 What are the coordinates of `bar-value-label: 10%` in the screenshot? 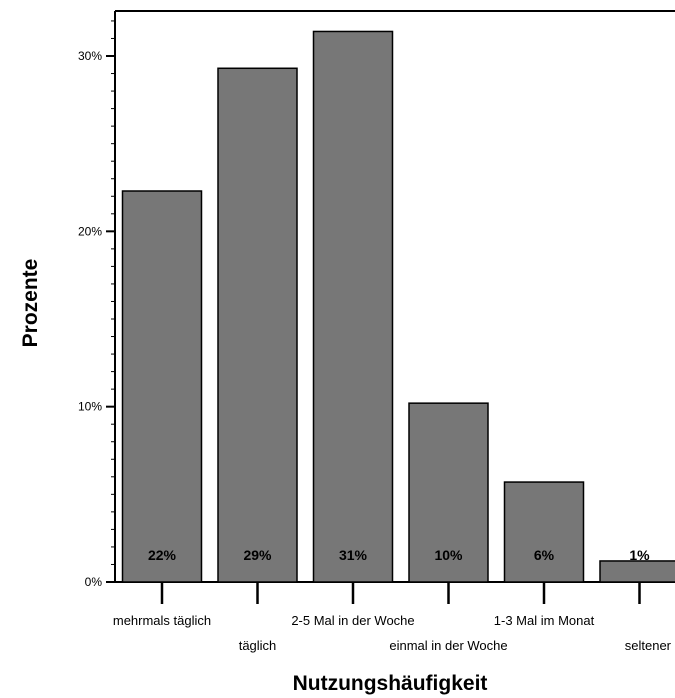 It's located at (448, 555).